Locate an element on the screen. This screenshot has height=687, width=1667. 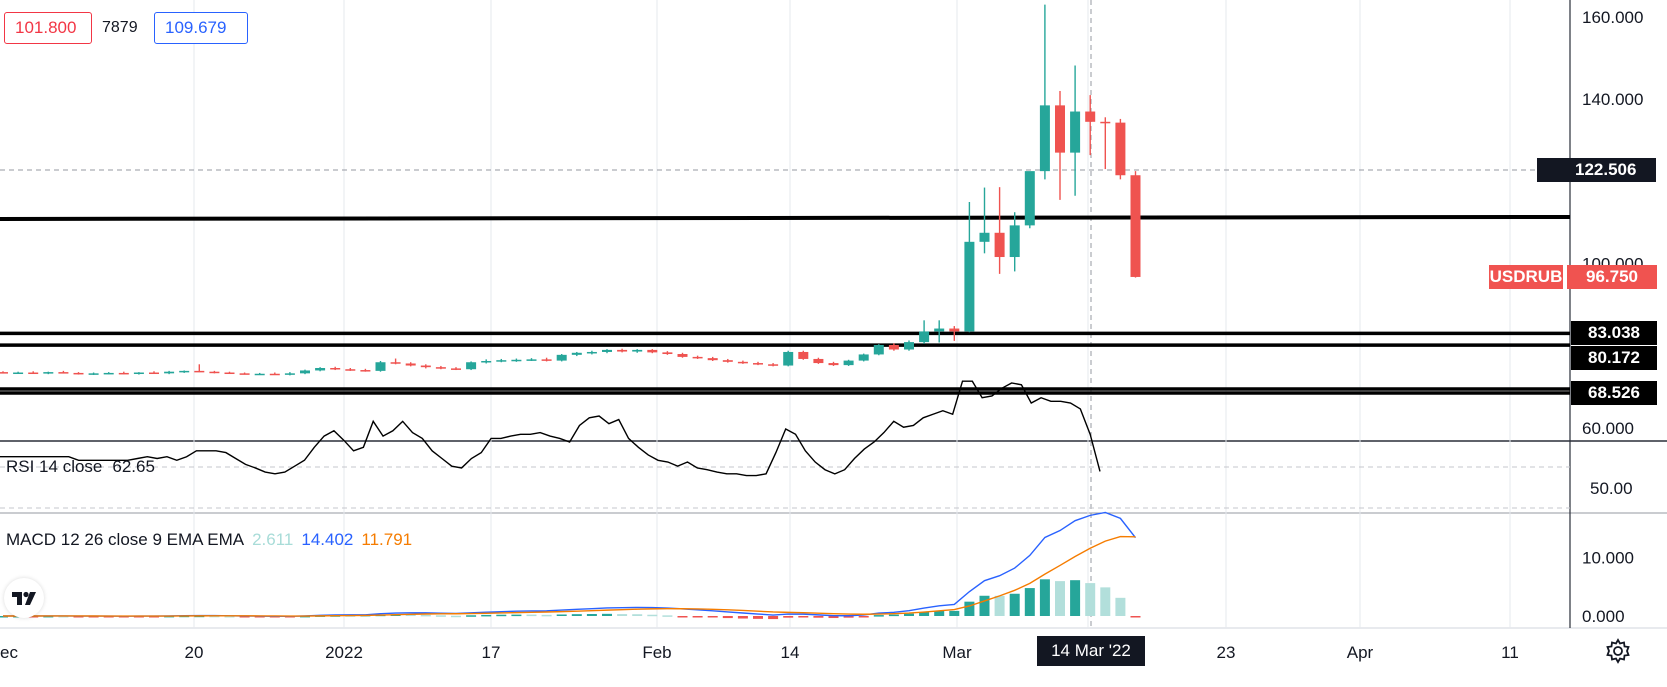
time-axis-label: ec is located at coordinates (9, 652).